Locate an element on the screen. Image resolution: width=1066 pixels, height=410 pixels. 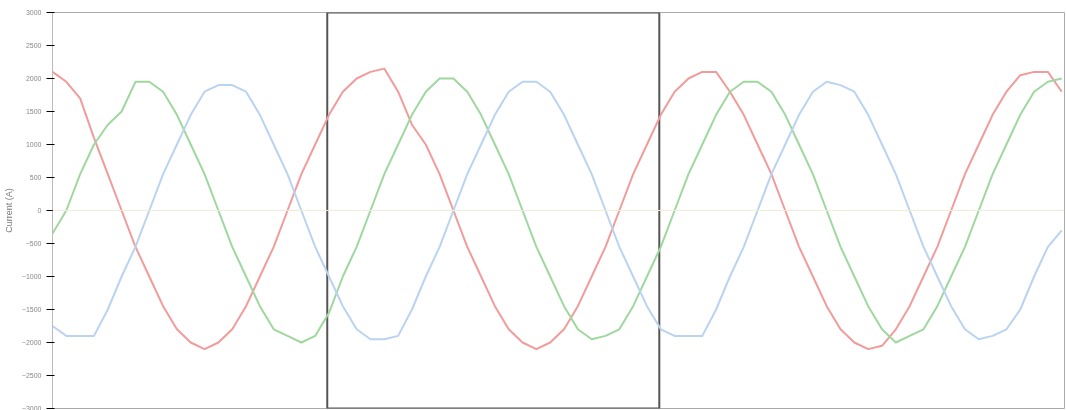
y-axis-title: Current (A) is located at coordinates (8, 210).